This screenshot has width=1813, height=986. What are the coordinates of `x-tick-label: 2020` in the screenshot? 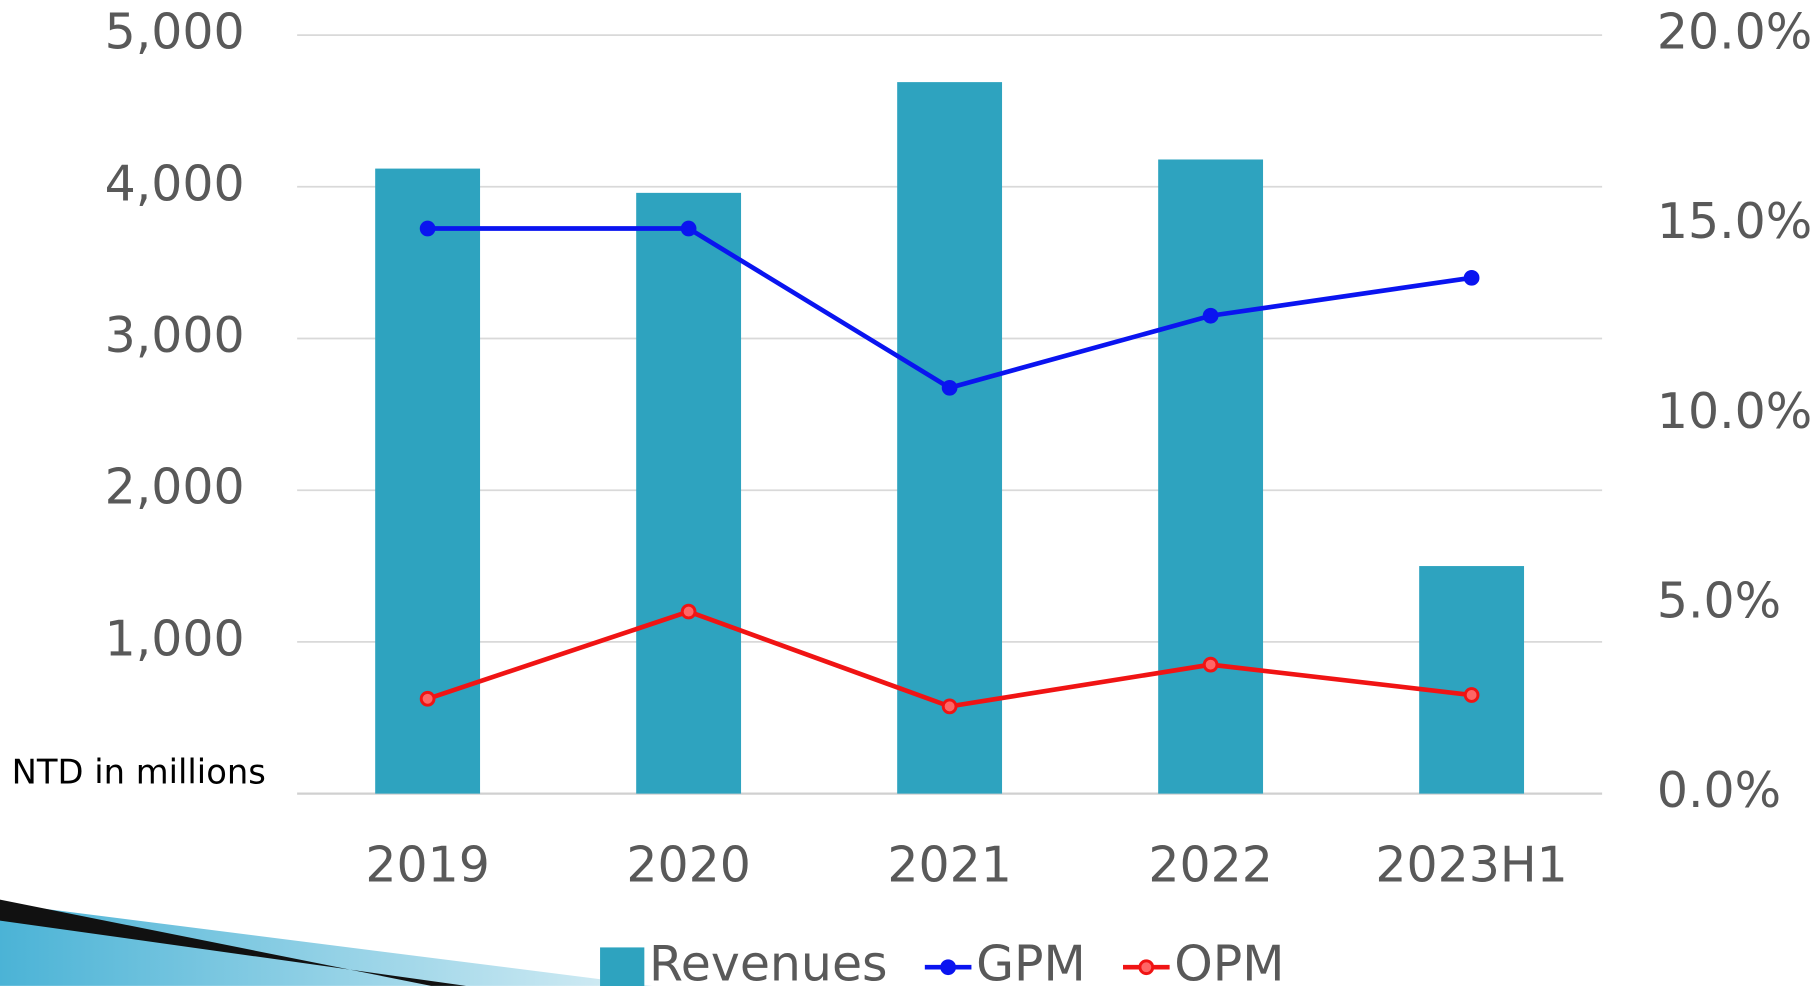 It's located at (688, 865).